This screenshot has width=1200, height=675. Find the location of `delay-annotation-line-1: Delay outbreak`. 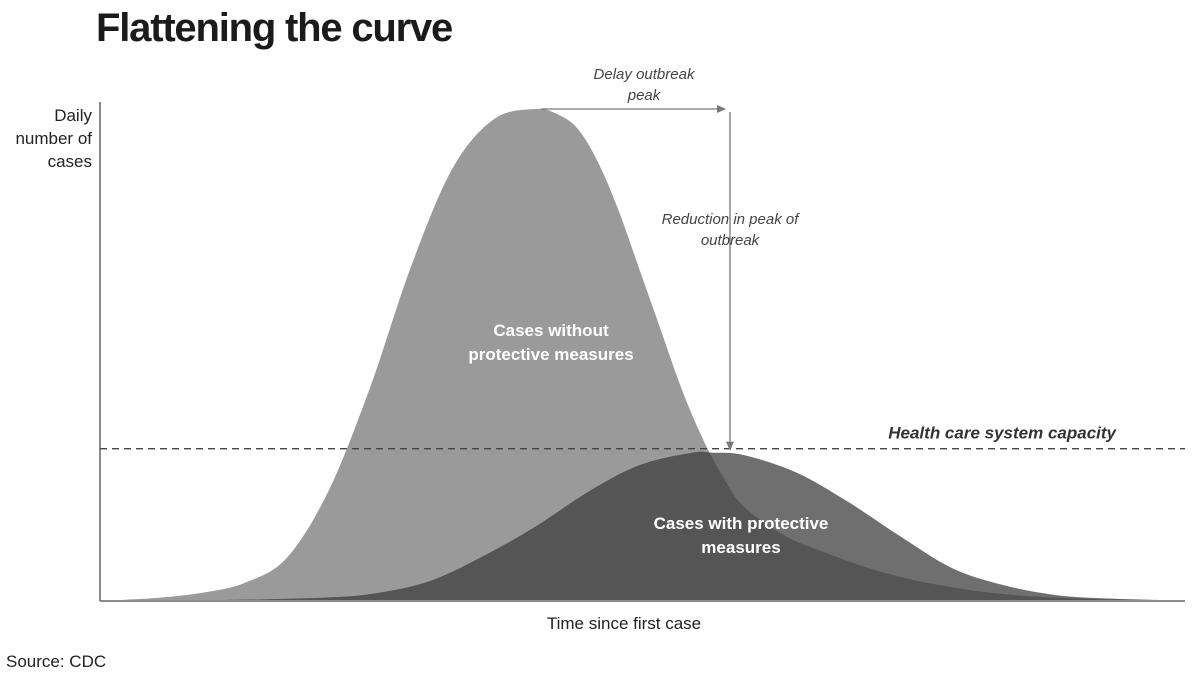

delay-annotation-line-1: Delay outbreak is located at coordinates (645, 74).